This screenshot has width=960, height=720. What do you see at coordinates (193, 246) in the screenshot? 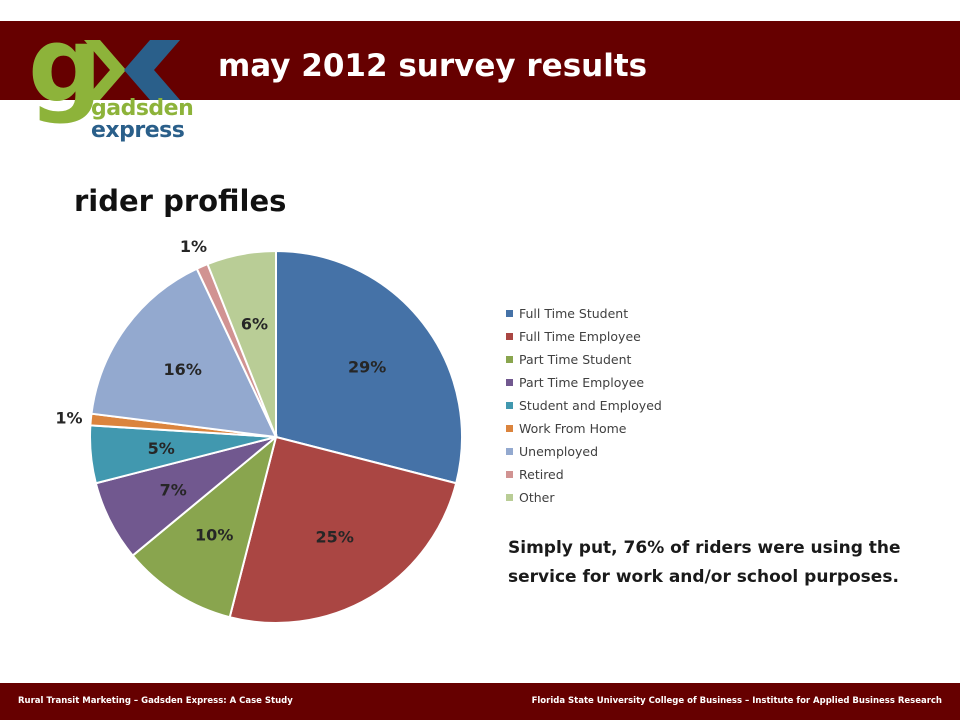
I see `pie-label-retired: 1%` at bounding box center [193, 246].